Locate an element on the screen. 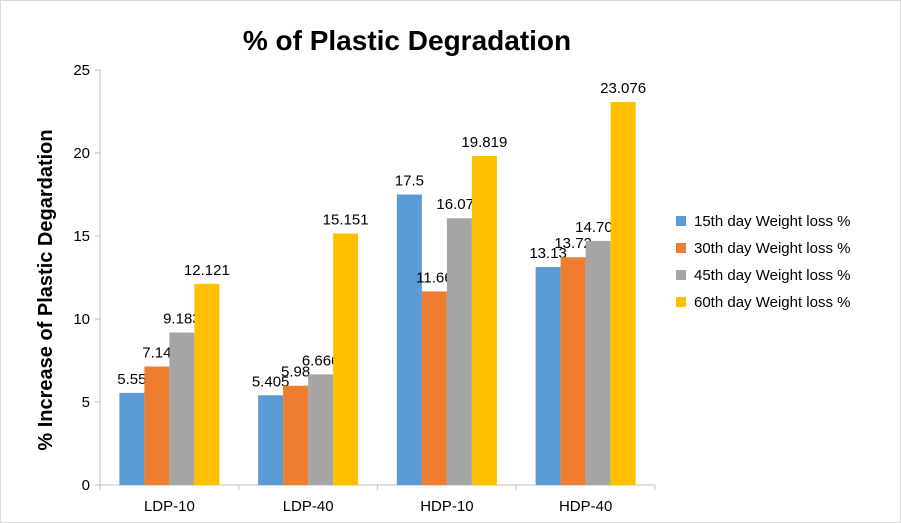 The width and height of the screenshot is (901, 523). x-tick-label: HDP-10 is located at coordinates (446, 506).